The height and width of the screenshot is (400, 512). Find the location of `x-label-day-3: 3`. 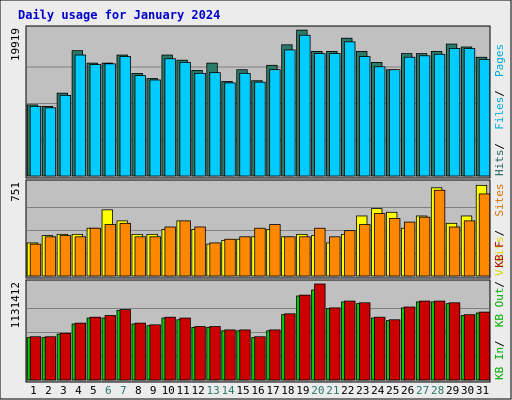

x-label-day-3: 3 is located at coordinates (63, 390).